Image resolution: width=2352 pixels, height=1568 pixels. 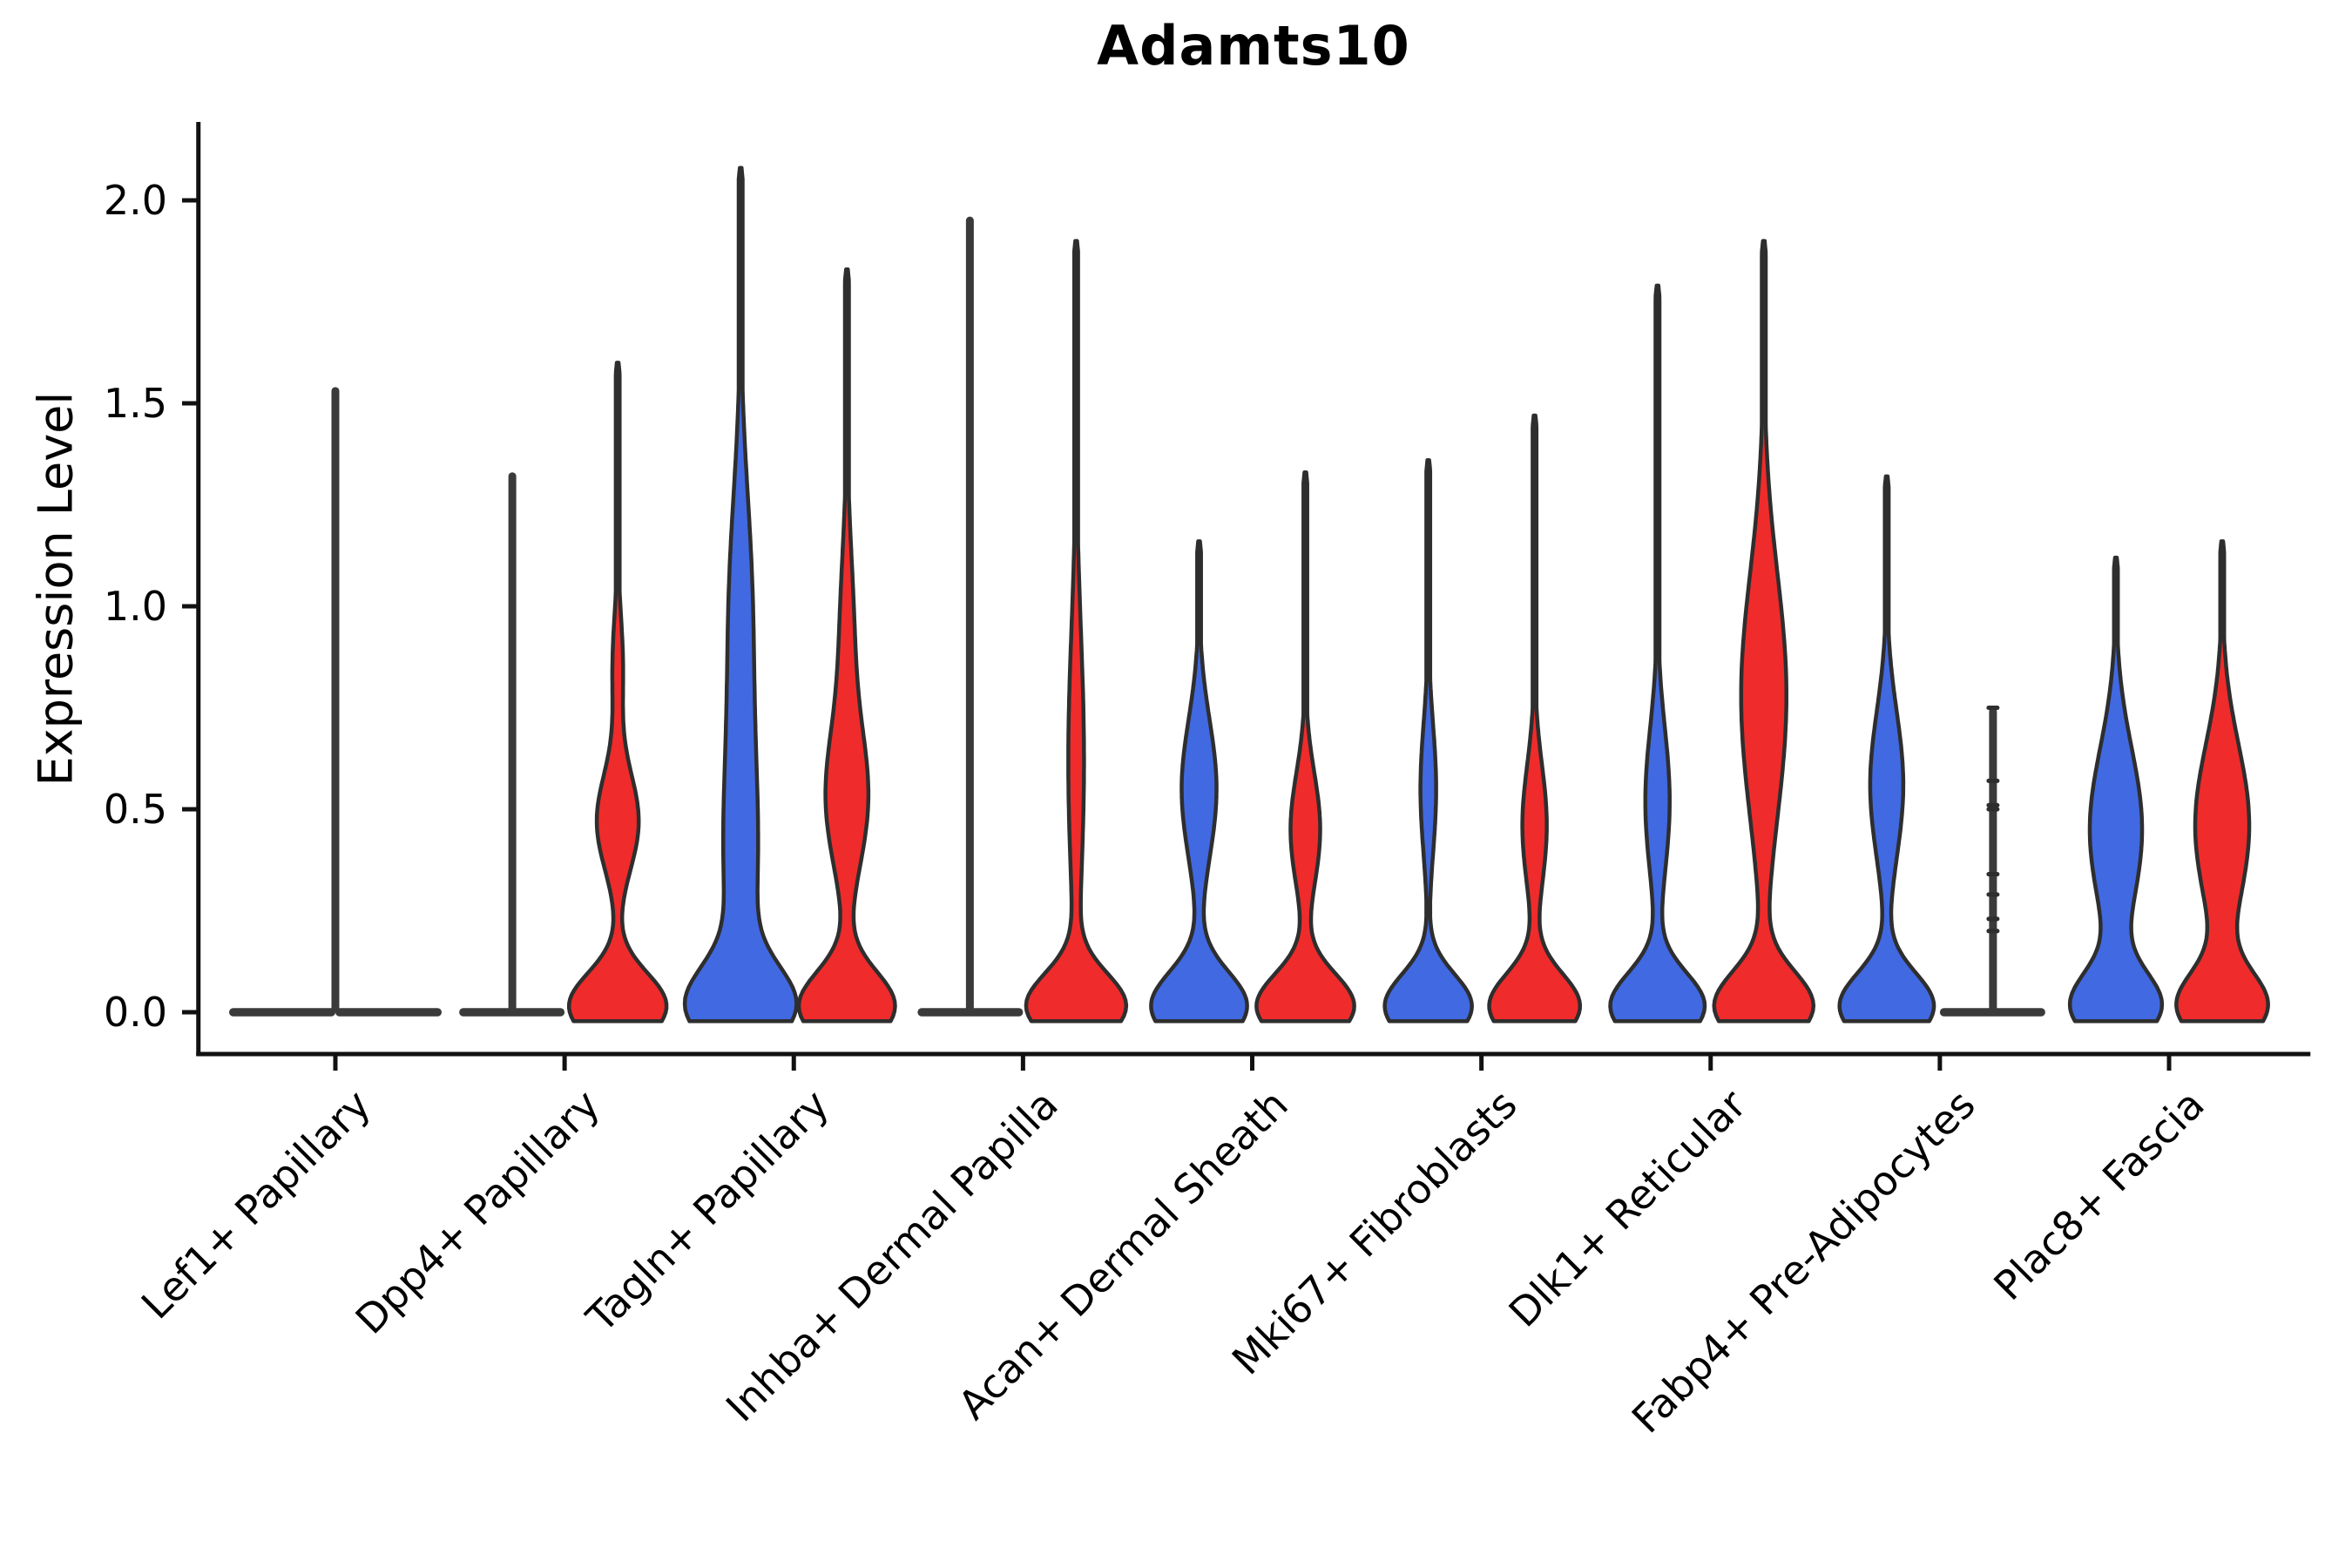 I want to click on collapsed-violin-0-blue, so click(x=282, y=1013).